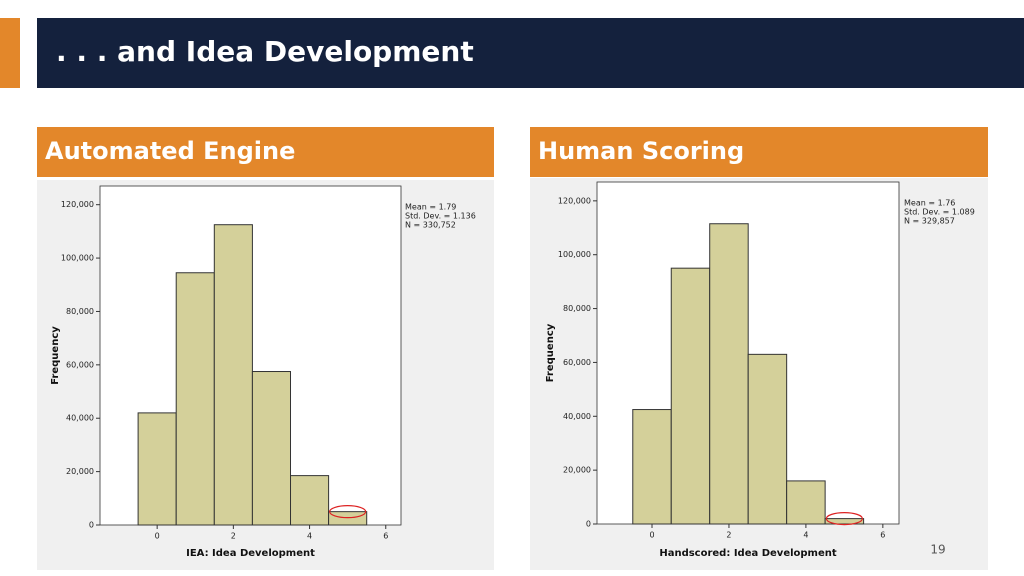 Image resolution: width=1024 pixels, height=576 pixels. Describe the element at coordinates (10, 53) in the screenshot. I see `accent-bar` at that location.